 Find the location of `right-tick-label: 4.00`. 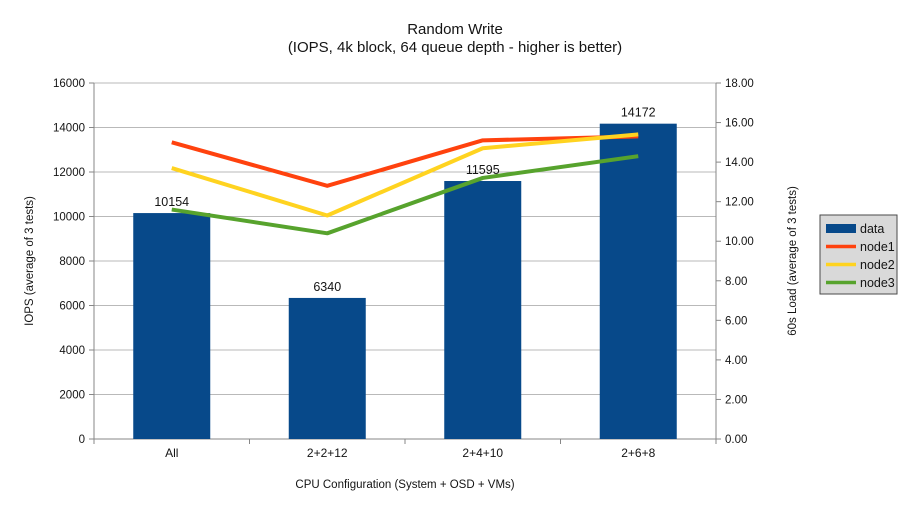

right-tick-label: 4.00 is located at coordinates (736, 361).